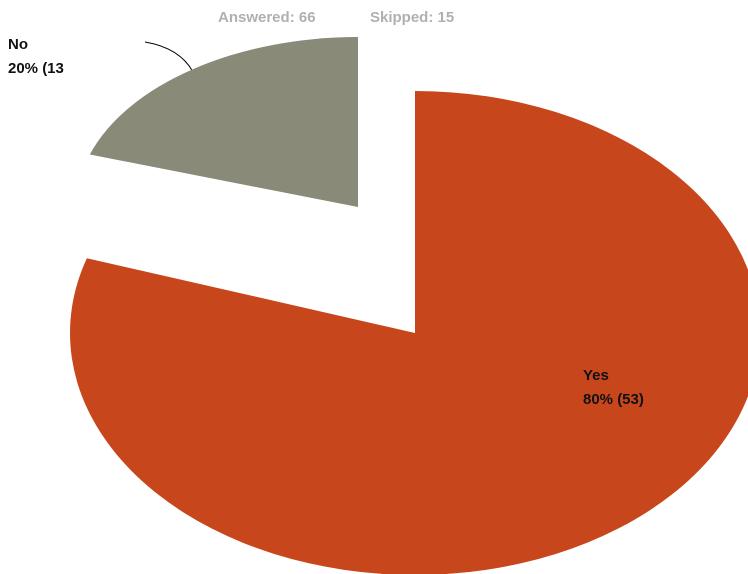 The height and width of the screenshot is (574, 748). Describe the element at coordinates (412, 17) in the screenshot. I see `chart-subtitle: Skipped: 15` at that location.